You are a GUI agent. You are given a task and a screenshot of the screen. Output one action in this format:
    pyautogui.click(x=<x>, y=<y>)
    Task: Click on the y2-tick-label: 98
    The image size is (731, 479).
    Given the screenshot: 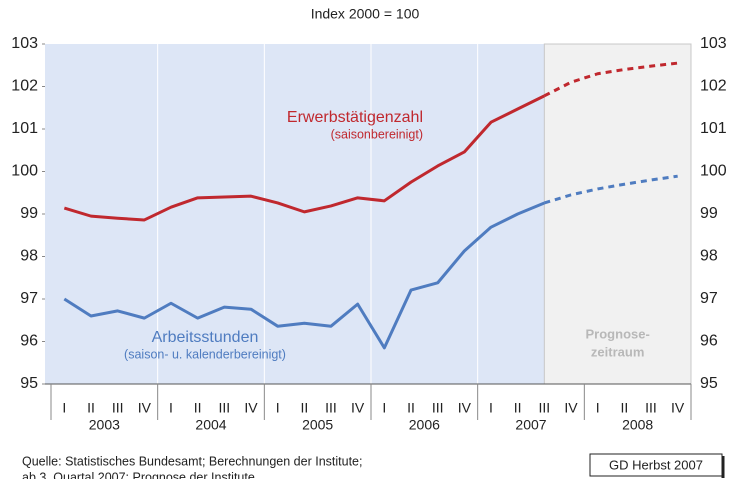 What is the action you would take?
    pyautogui.click(x=709, y=256)
    